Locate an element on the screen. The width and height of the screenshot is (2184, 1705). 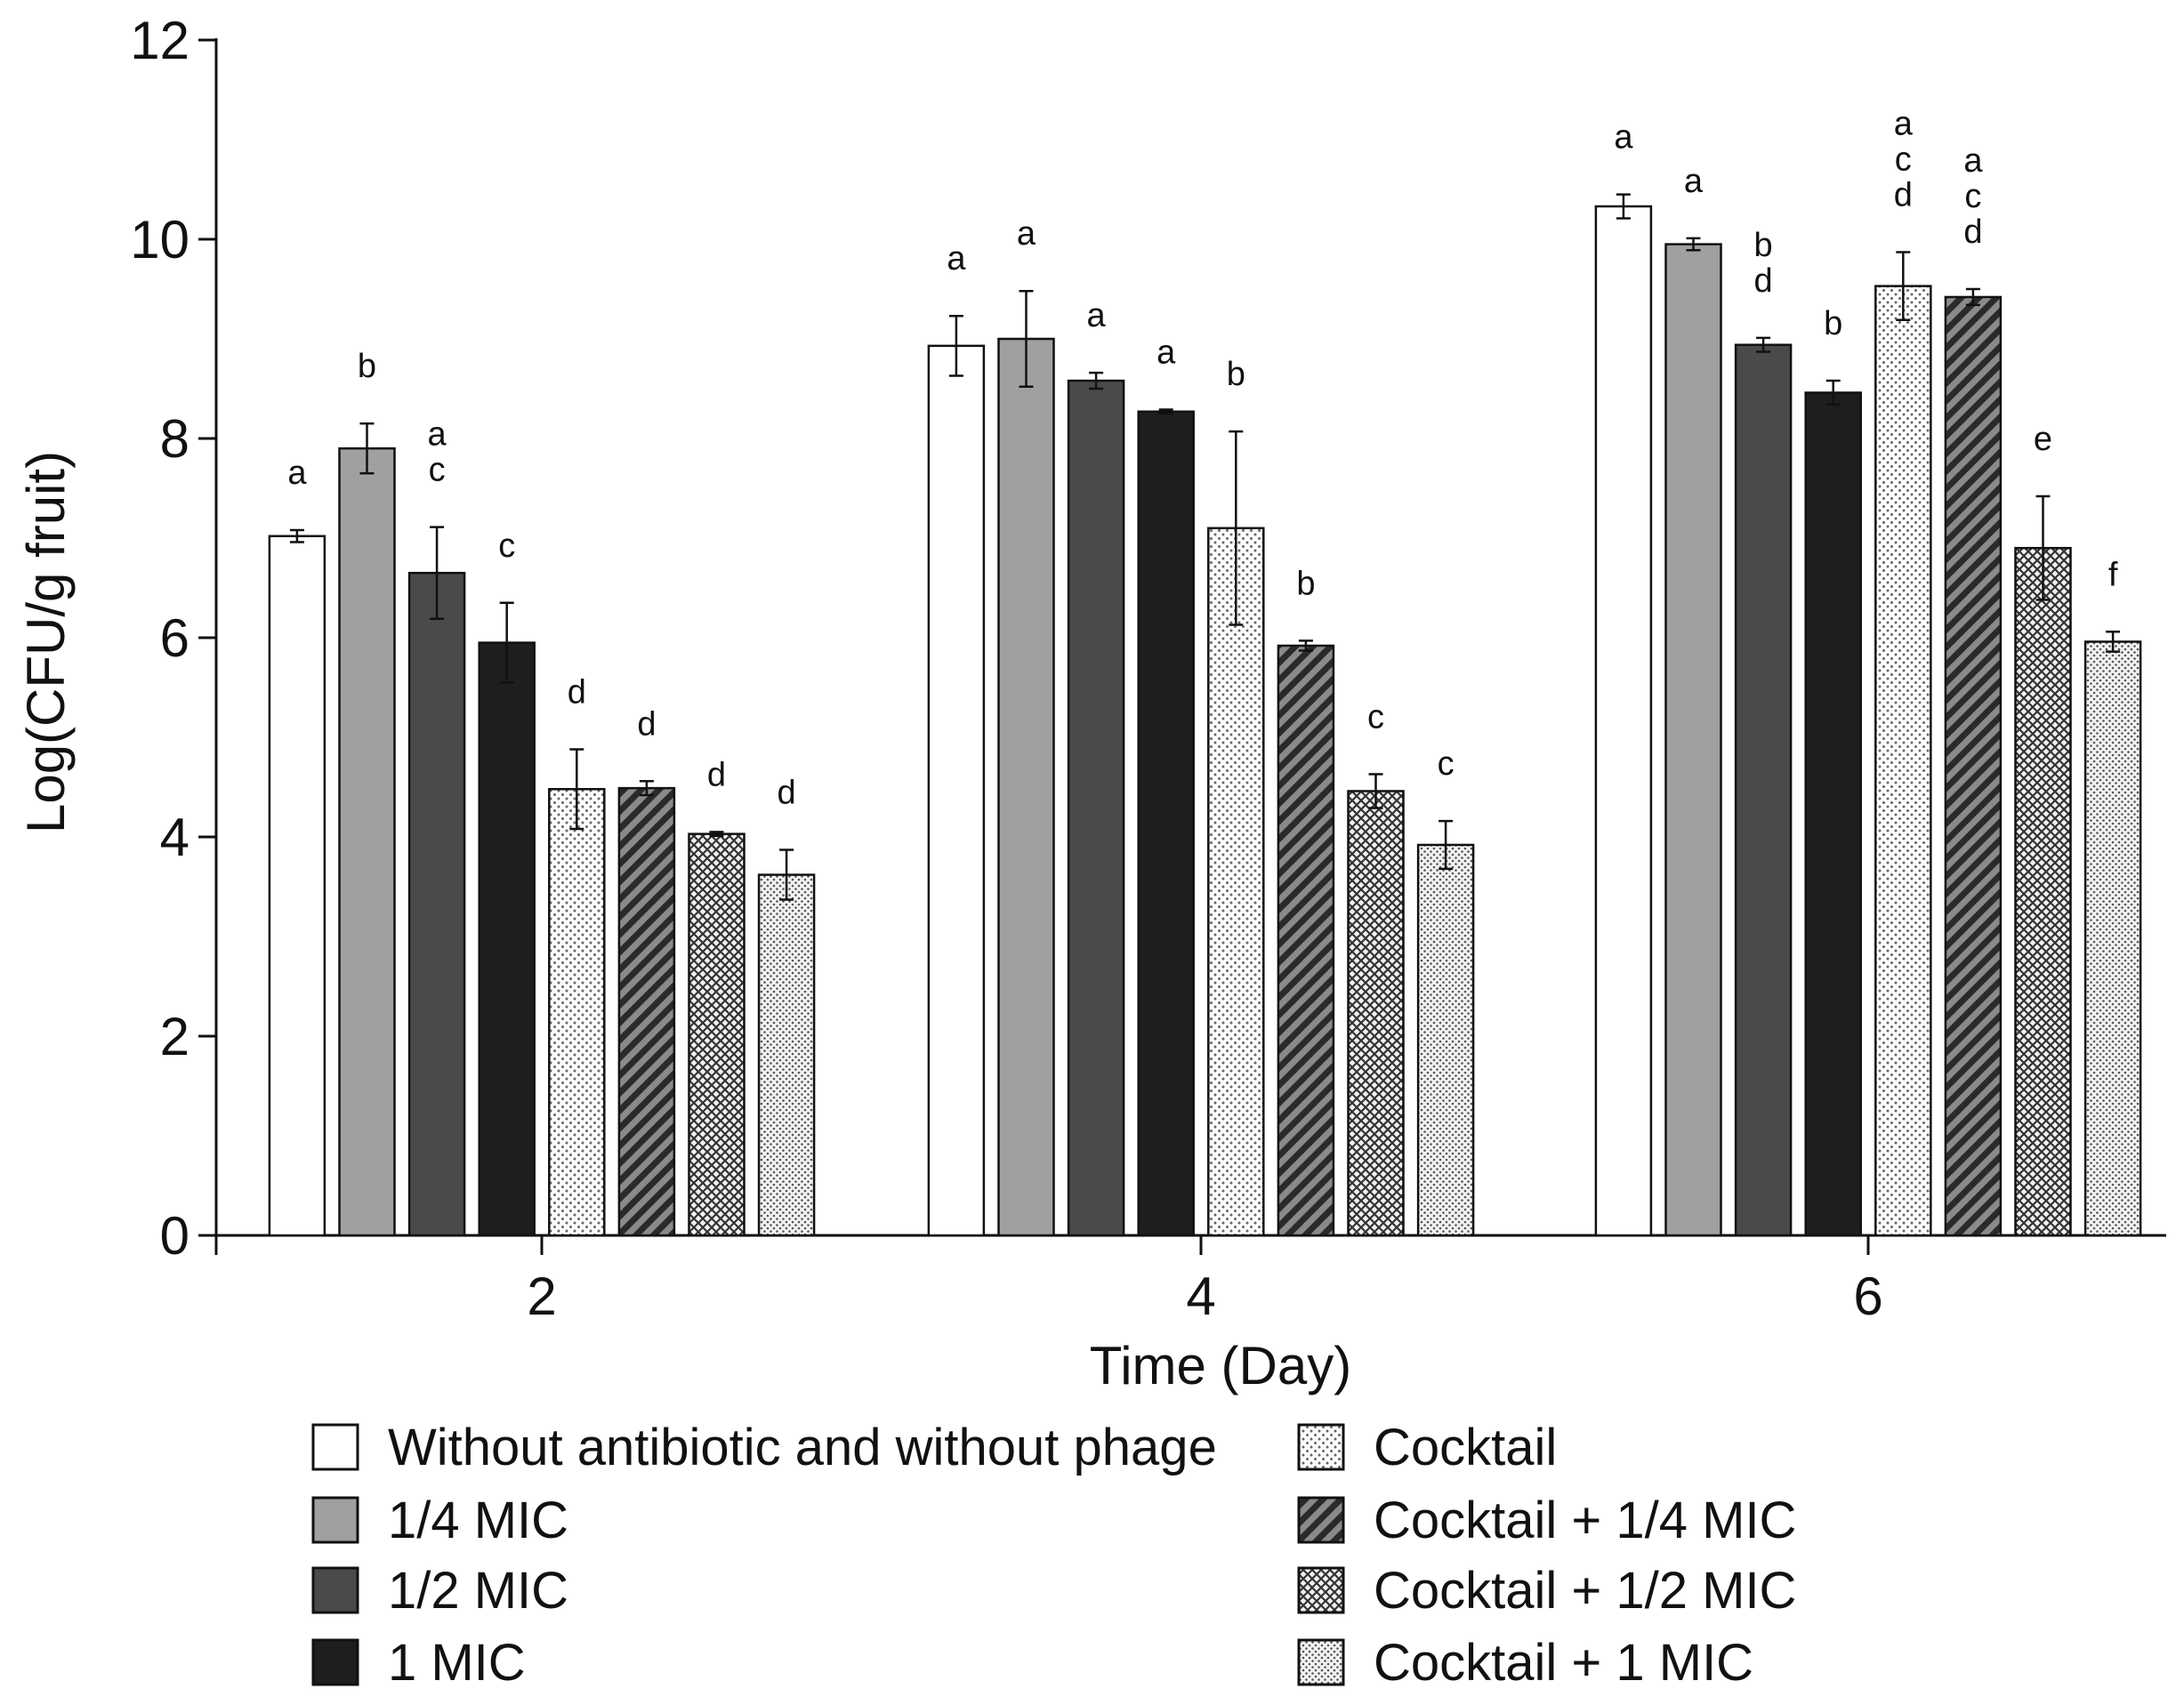
x-tick-label: 2 is located at coordinates (542, 1296).